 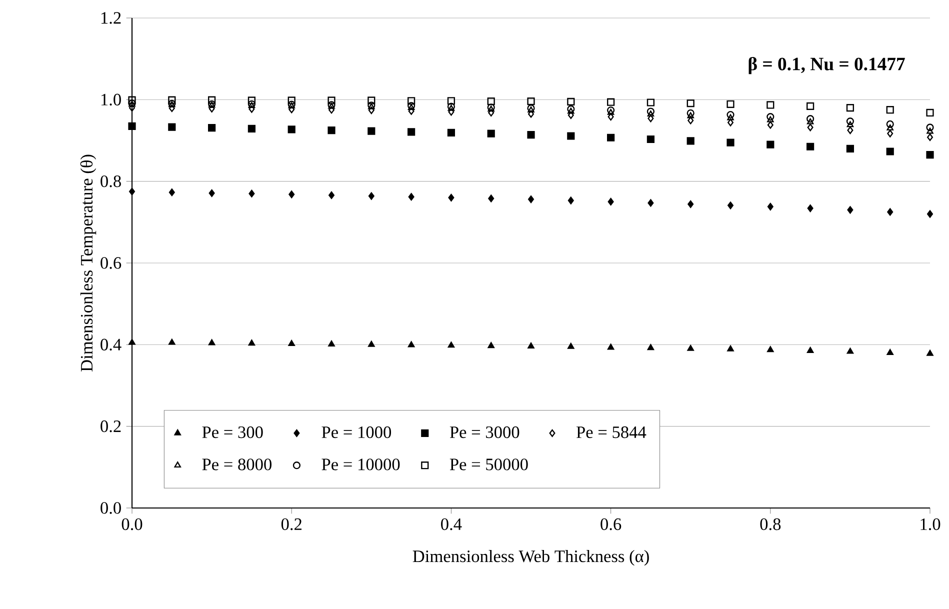 I want to click on legend-label: Pe = 300, so click(x=232, y=432).